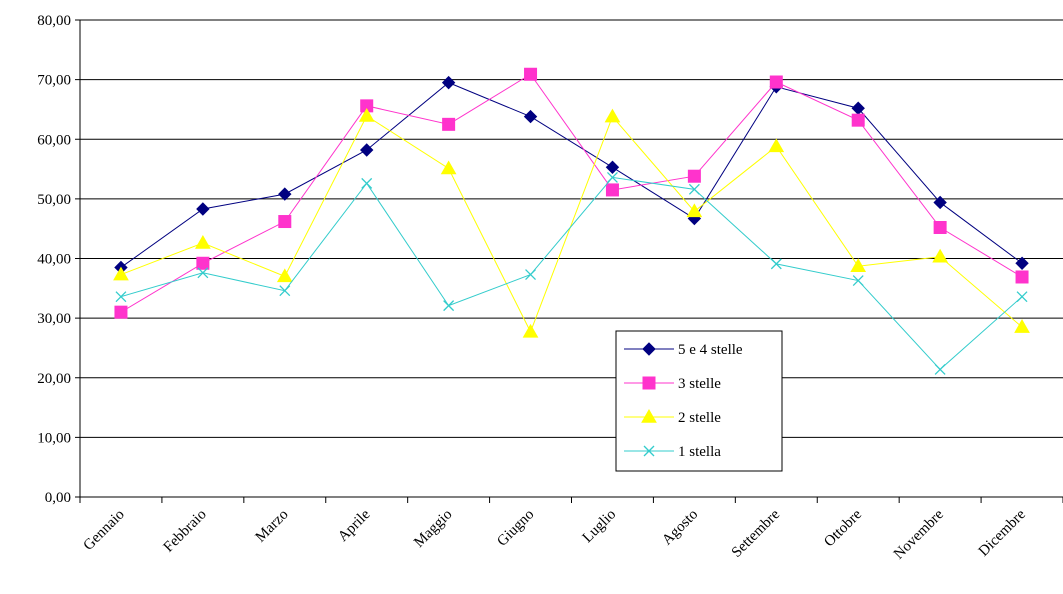  I want to click on x-tick-label: Ottobre, so click(843, 528).